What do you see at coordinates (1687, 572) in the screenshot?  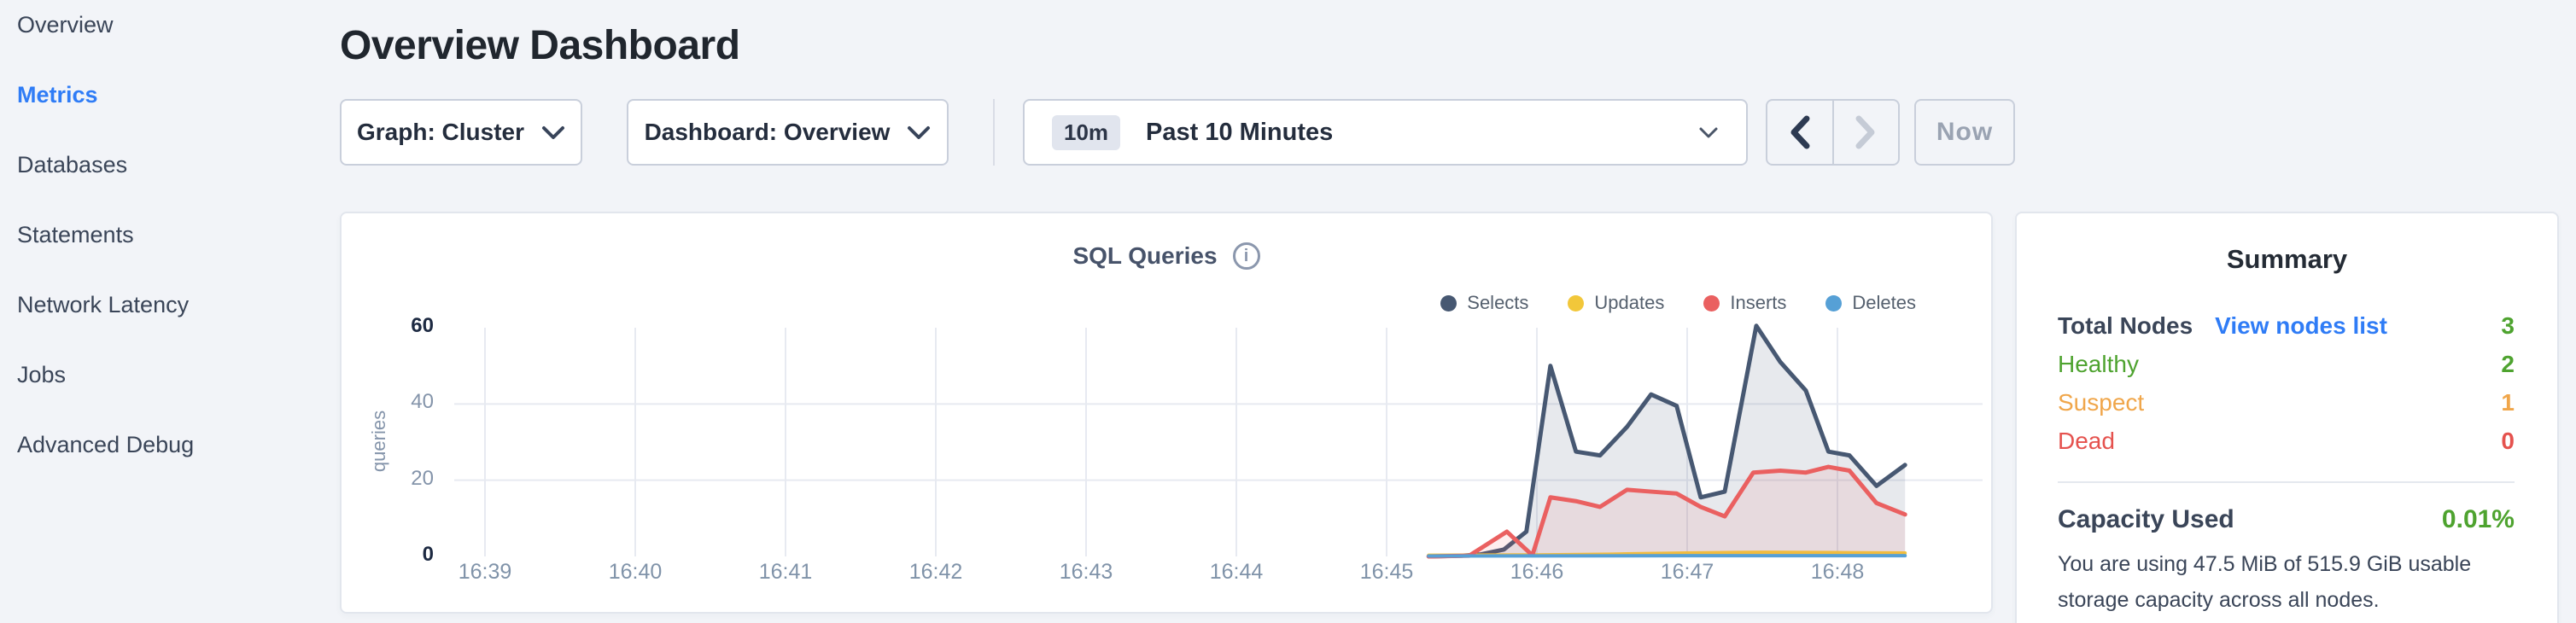 I see `x-tick-label: 16:47` at bounding box center [1687, 572].